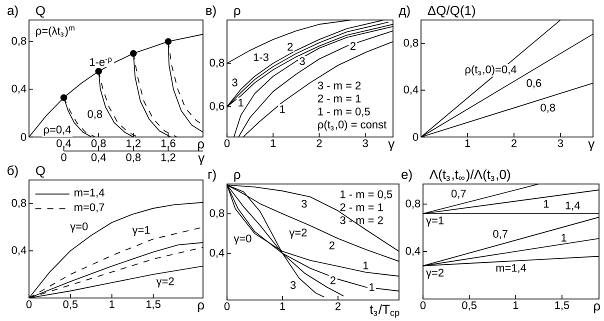 The width and height of the screenshot is (604, 321). Describe the element at coordinates (511, 269) in the screenshot. I see `annotation: m=1,4` at that location.